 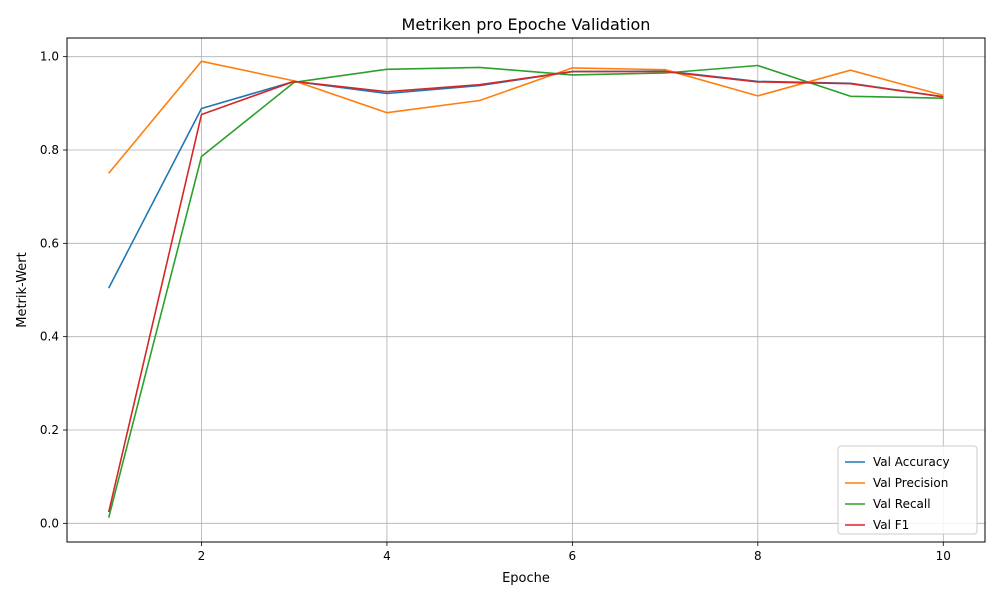 I want to click on y-tick-label: 0.0, so click(x=49, y=523).